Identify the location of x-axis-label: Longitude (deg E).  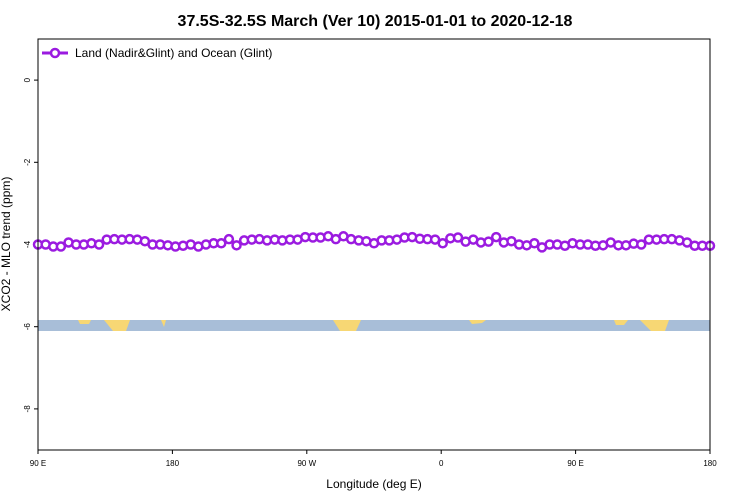
(373, 484).